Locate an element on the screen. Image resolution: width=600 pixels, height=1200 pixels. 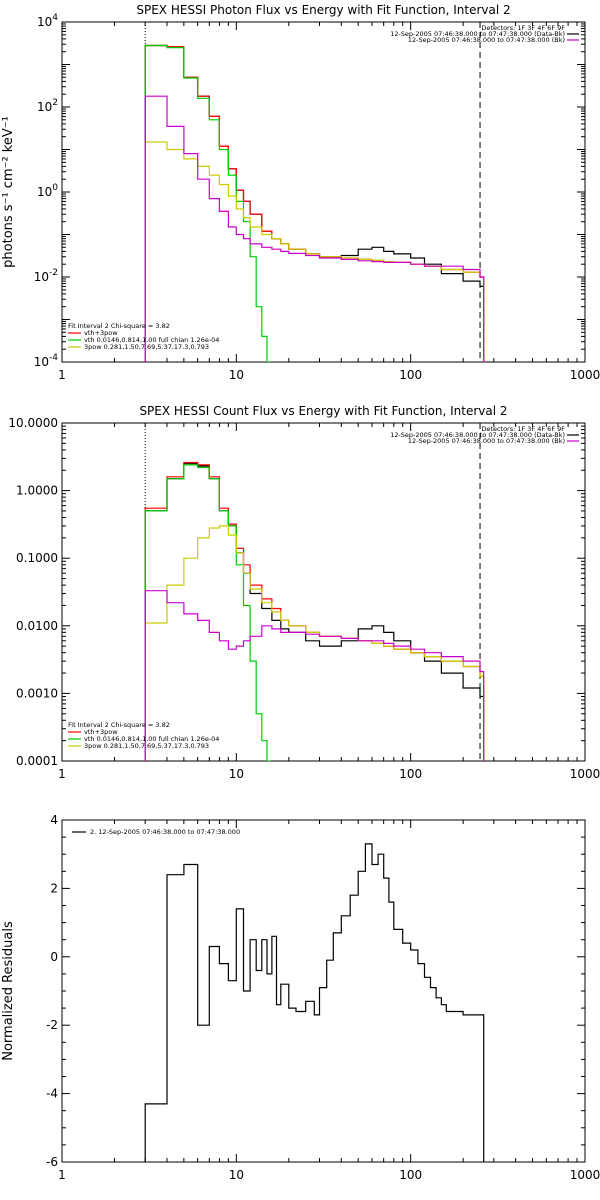
y-tick-label: -2 is located at coordinates (52, 1025).